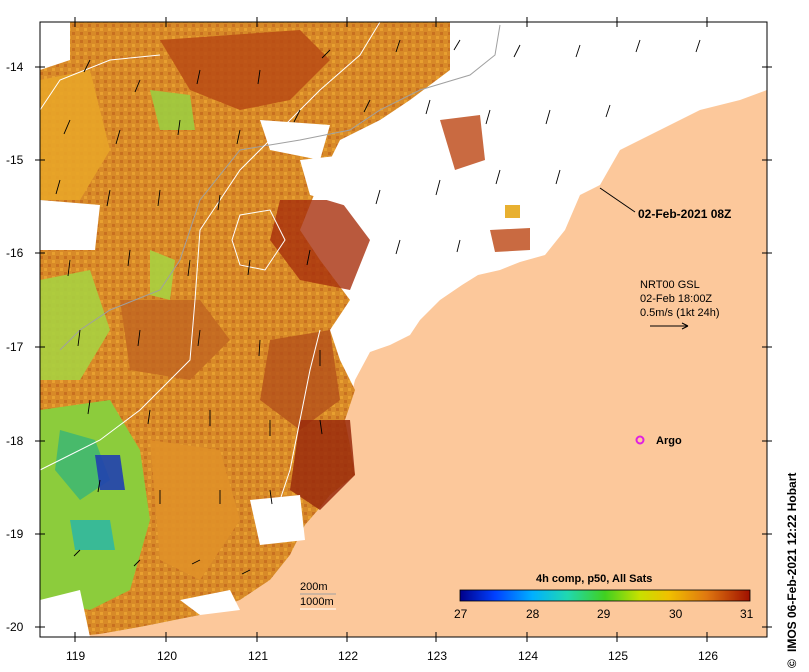  I want to click on colorbar-tick: 28, so click(533, 614).